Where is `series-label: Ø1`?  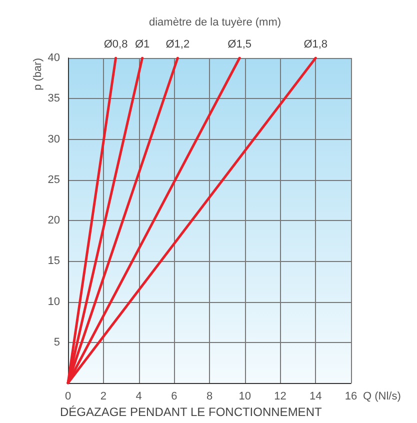
series-label: Ø1 is located at coordinates (142, 44).